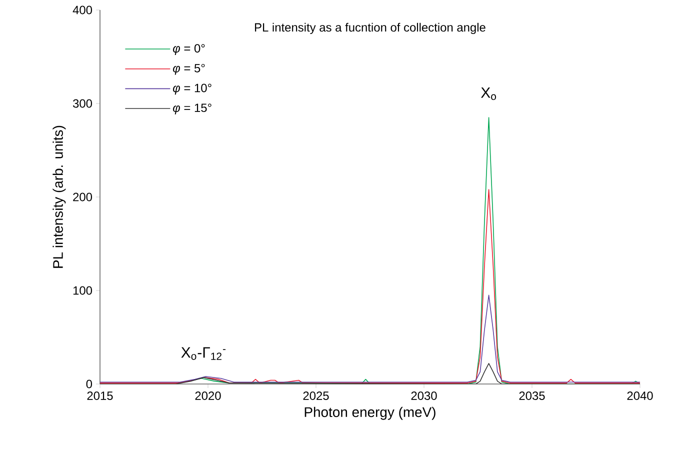 The image size is (680, 468). Describe the element at coordinates (488, 93) in the screenshot. I see `annotation: X$_{o}$` at that location.